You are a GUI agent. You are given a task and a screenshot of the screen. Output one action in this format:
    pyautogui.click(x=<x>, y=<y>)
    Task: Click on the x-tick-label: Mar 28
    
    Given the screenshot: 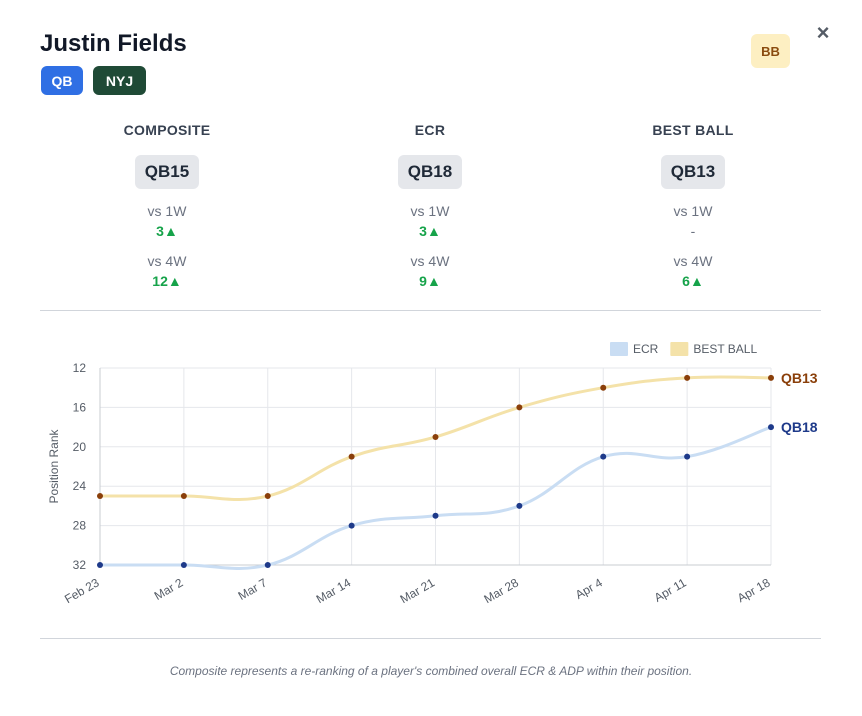 What is the action you would take?
    pyautogui.click(x=502, y=590)
    